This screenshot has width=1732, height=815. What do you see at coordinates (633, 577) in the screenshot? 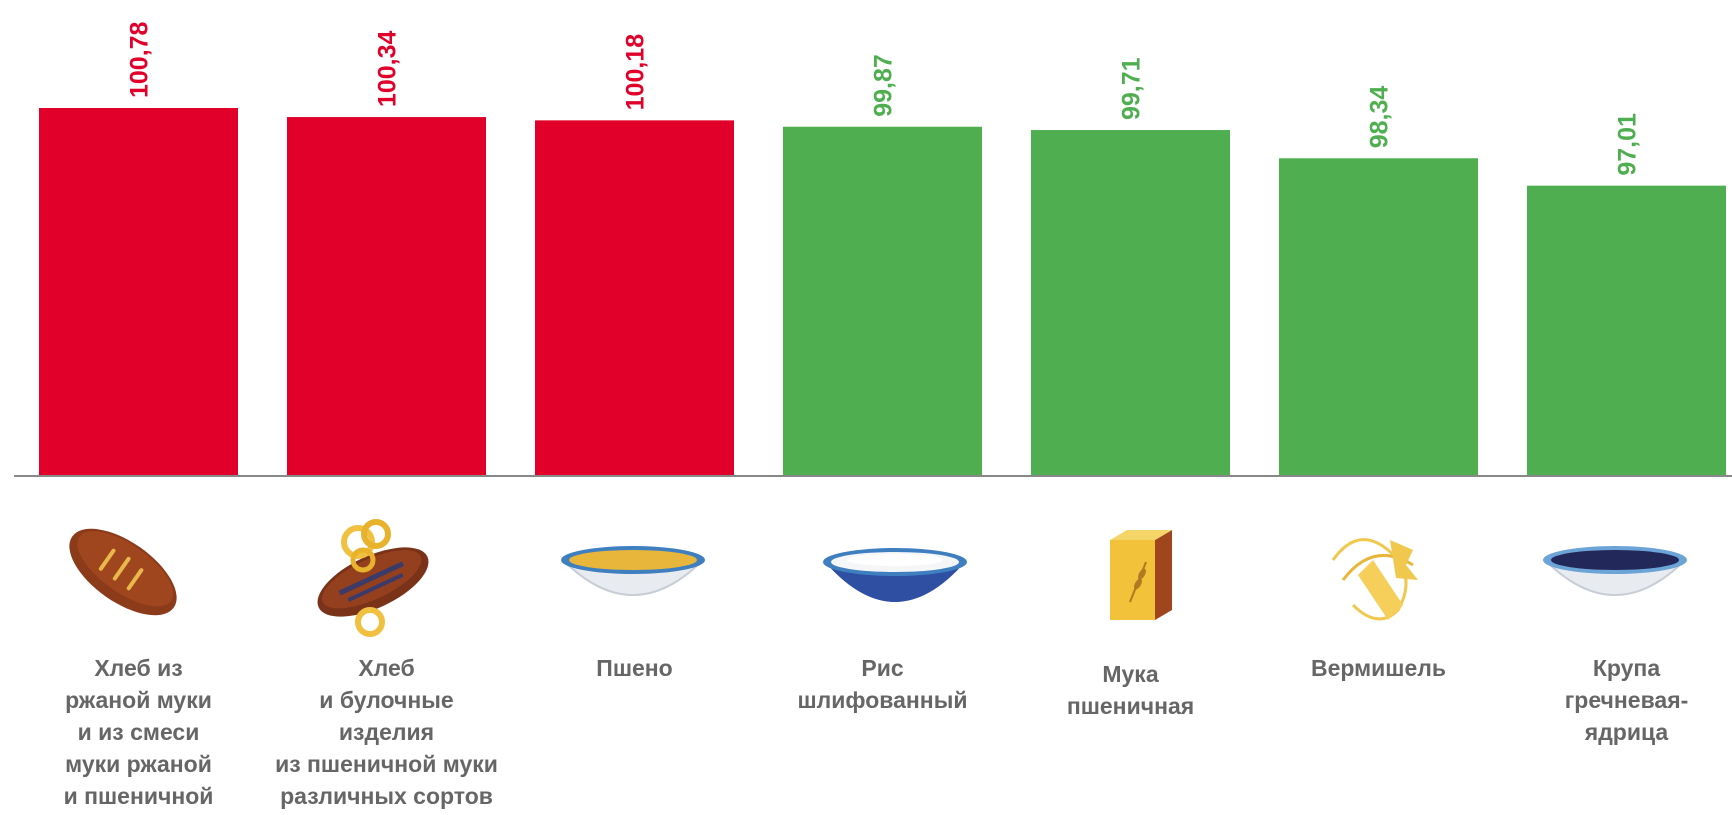
I see `millet-bowl-icon` at bounding box center [633, 577].